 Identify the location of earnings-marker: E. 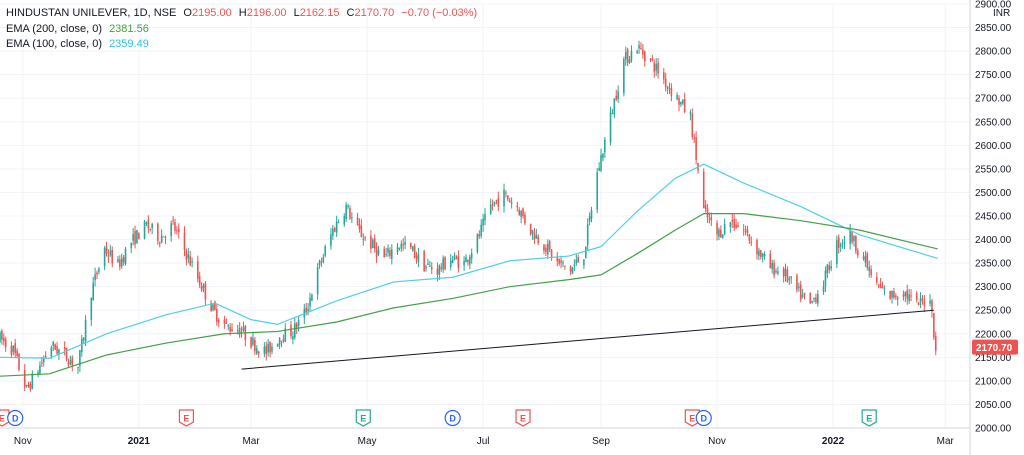
(869, 418).